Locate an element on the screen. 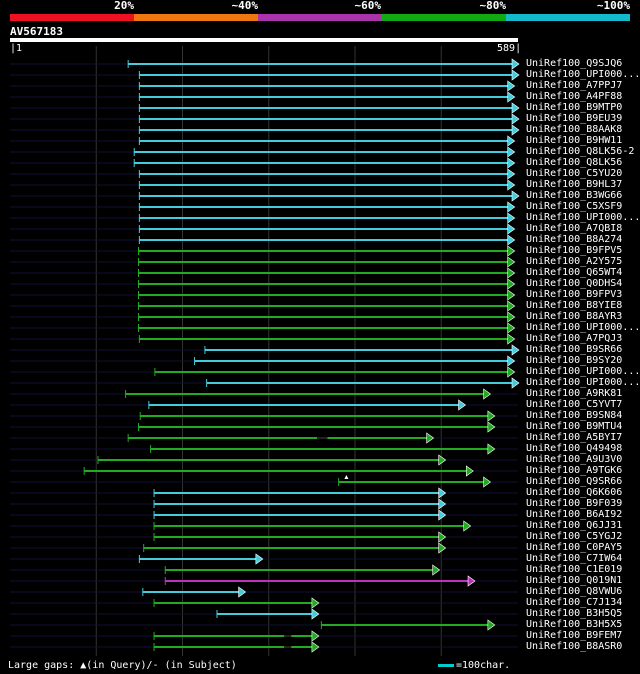 This screenshot has width=640, height=674. hit-label: UniRef100_C5YU20 is located at coordinates (574, 173).